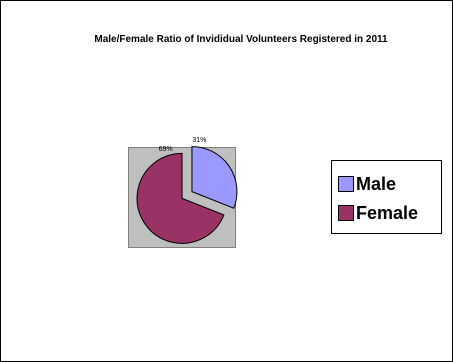 The width and height of the screenshot is (453, 362). I want to click on data-label-female: 69%, so click(166, 149).